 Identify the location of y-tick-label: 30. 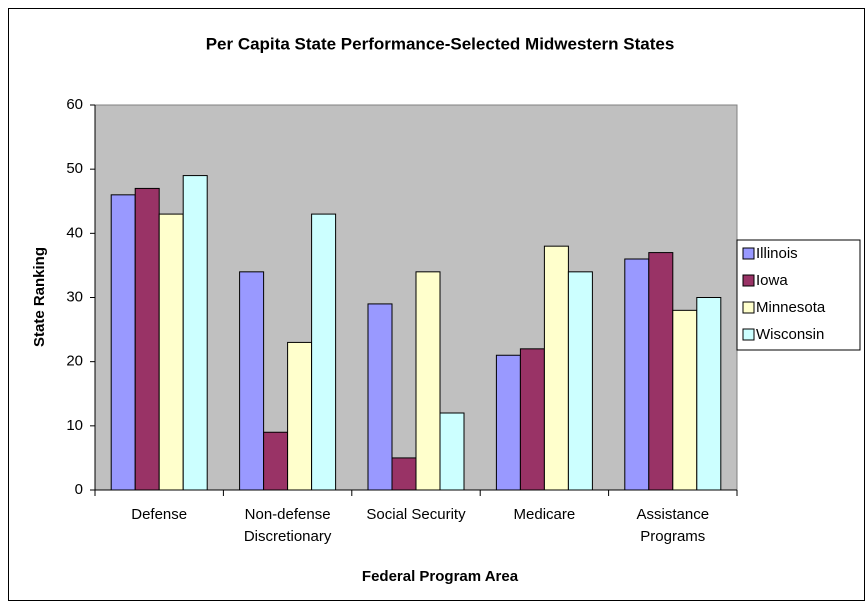
(74, 296).